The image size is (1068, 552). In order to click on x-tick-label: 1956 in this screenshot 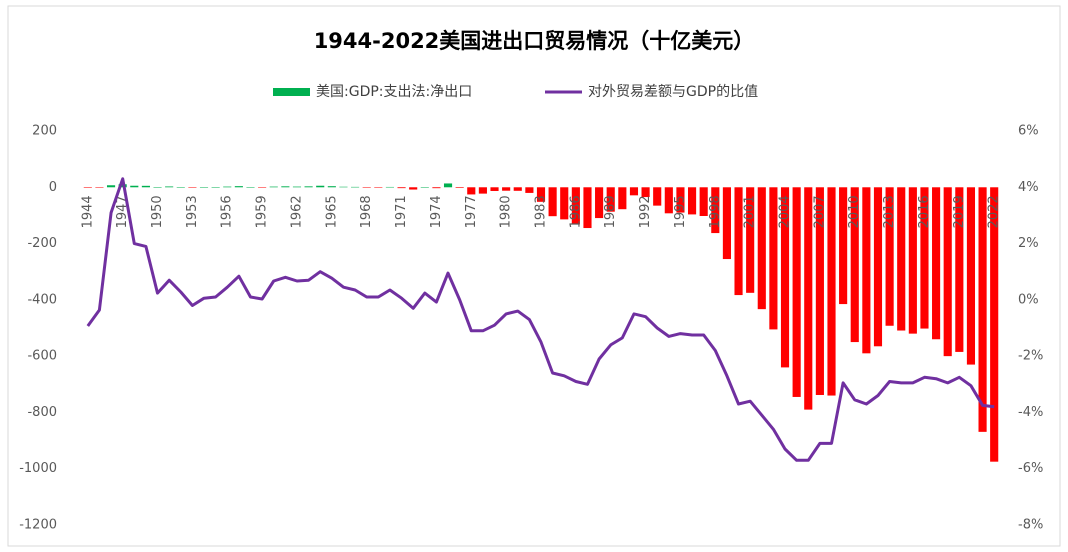, I will do `click(227, 211)`.